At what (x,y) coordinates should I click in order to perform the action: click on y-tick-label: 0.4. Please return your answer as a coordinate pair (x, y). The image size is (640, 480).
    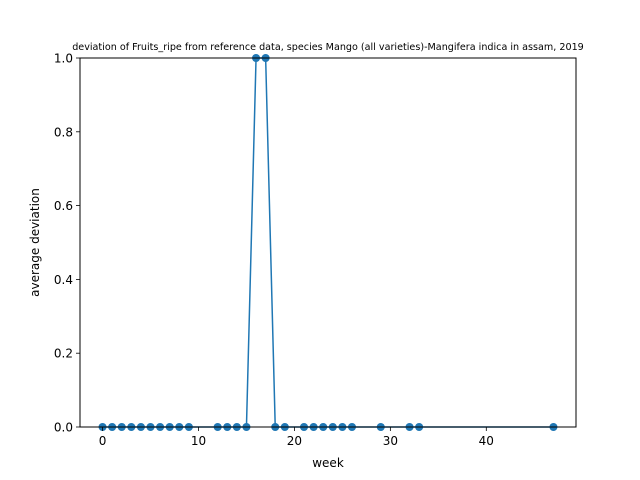
    Looking at the image, I should click on (63, 280).